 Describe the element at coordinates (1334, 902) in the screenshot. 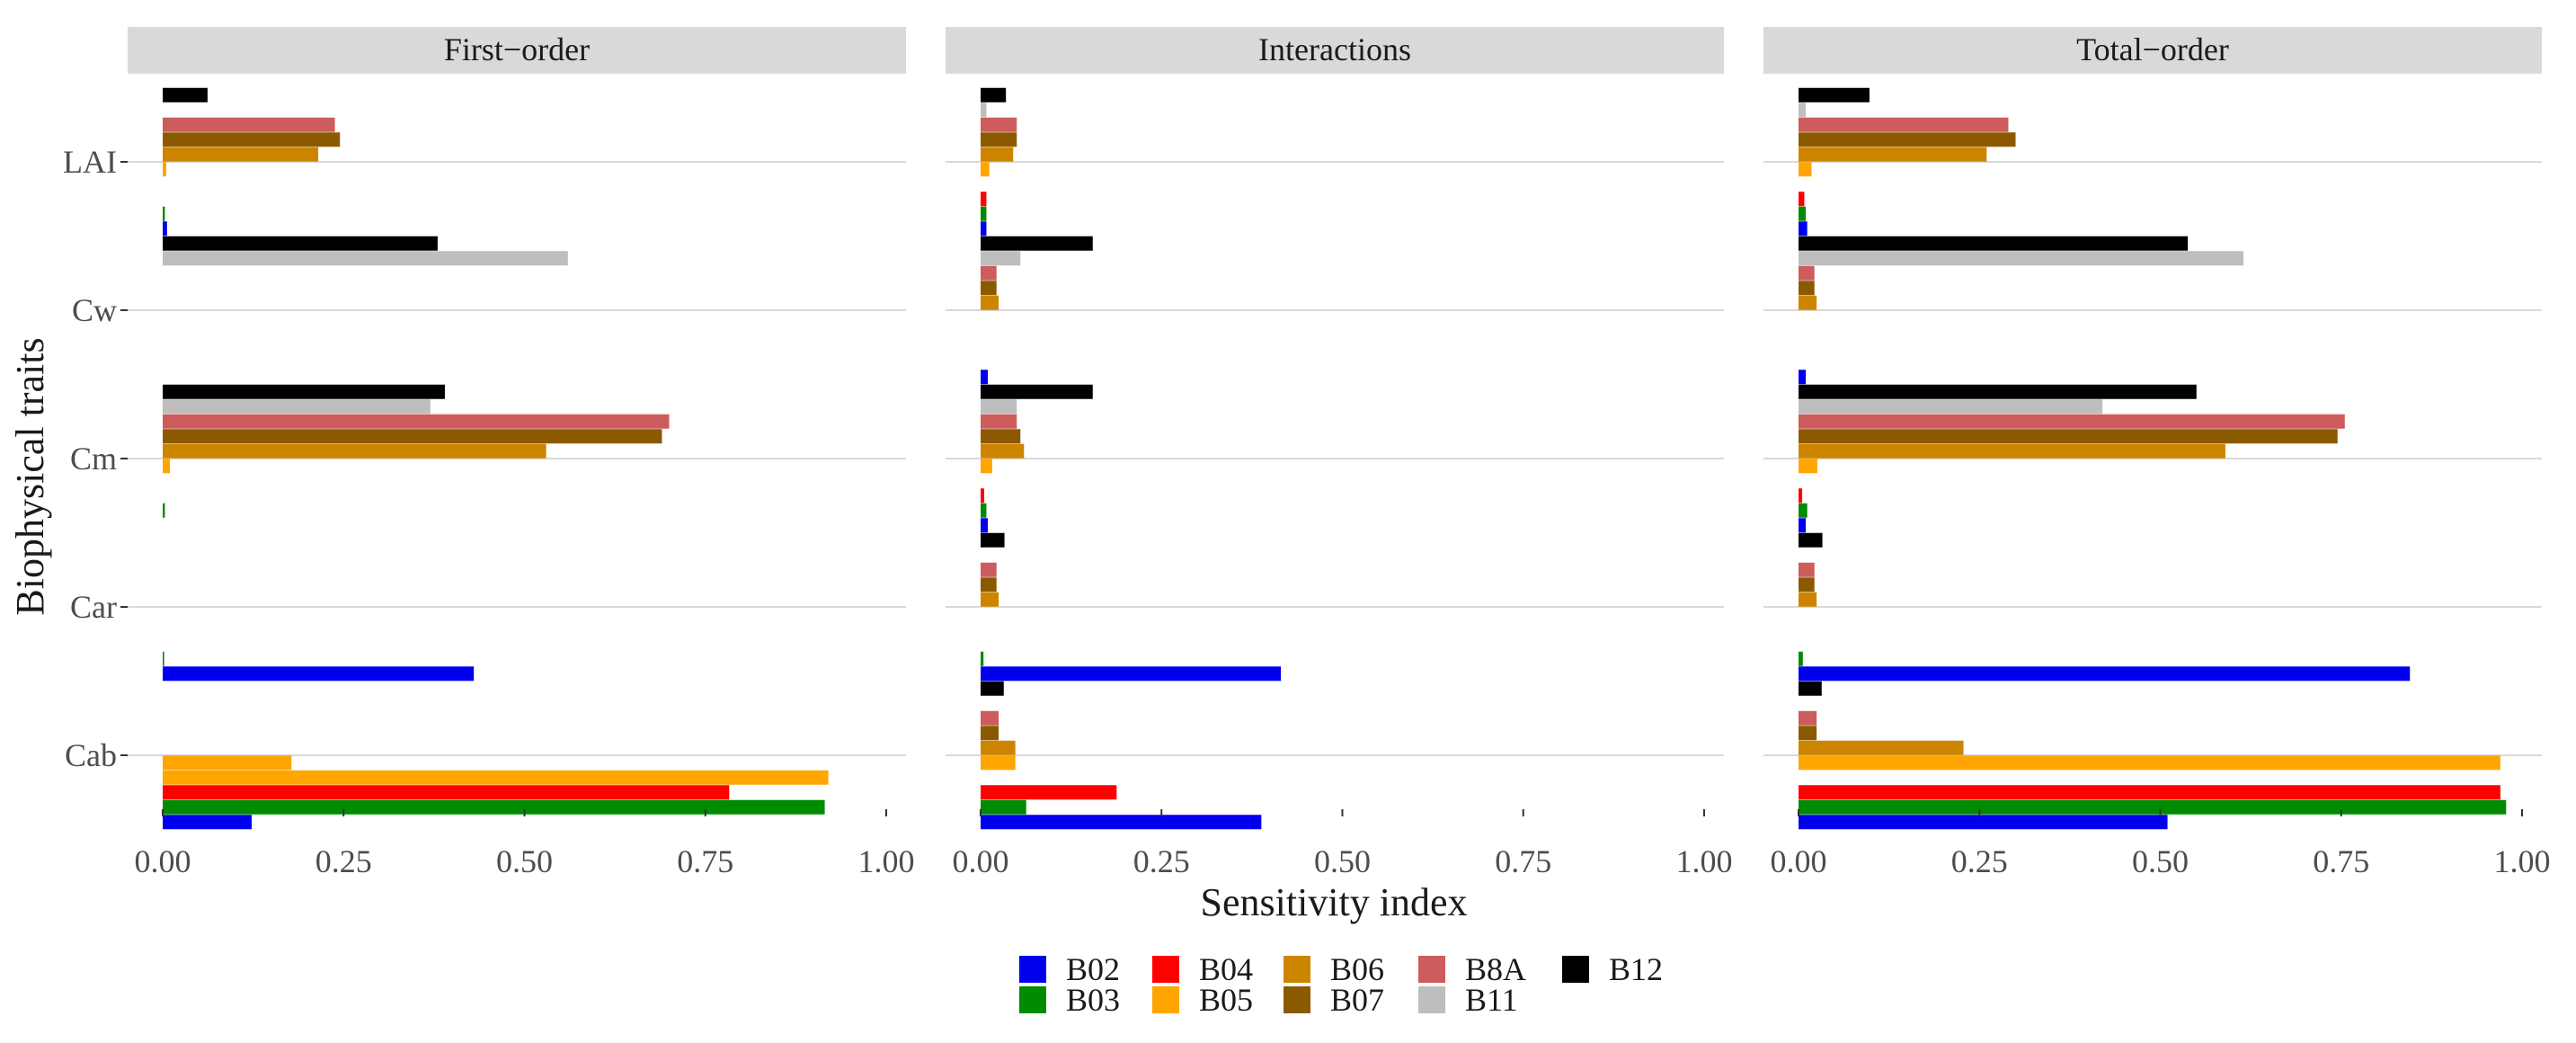

I see `x-axis-title: Sensitivity index` at that location.